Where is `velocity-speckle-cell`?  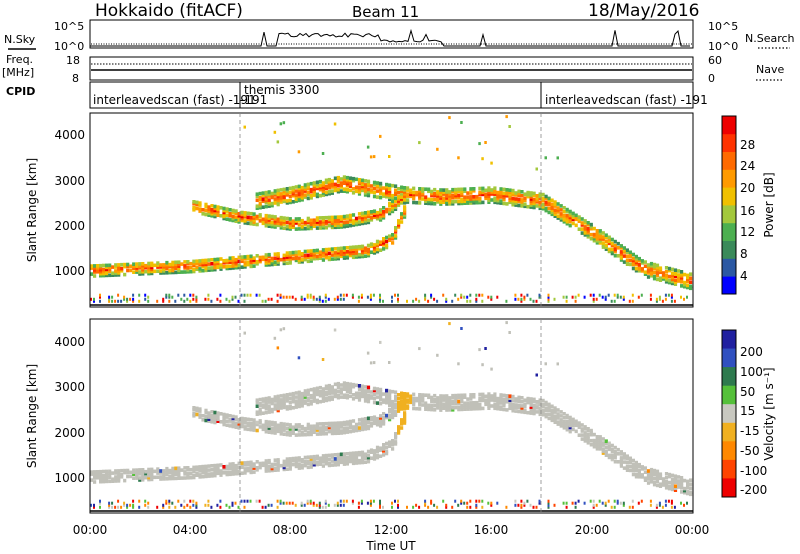 velocity-speckle-cell is located at coordinates (389, 362).